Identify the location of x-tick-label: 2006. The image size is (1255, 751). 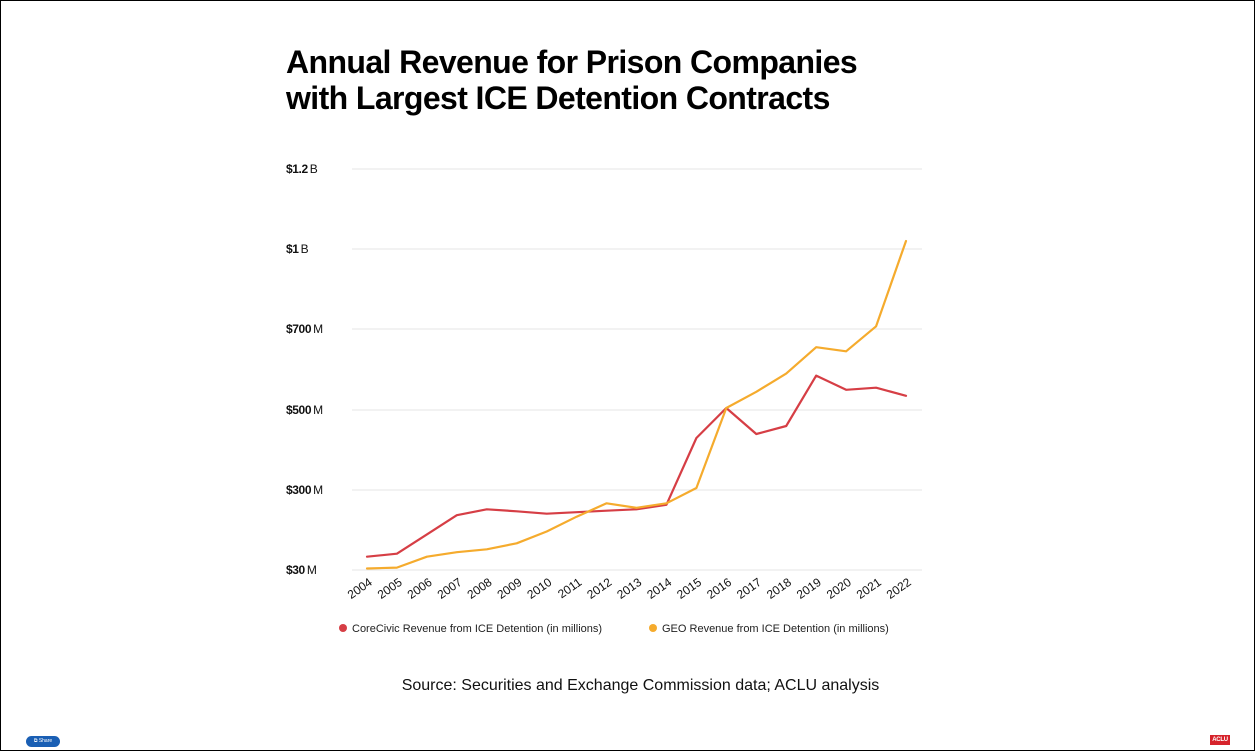
(420, 588).